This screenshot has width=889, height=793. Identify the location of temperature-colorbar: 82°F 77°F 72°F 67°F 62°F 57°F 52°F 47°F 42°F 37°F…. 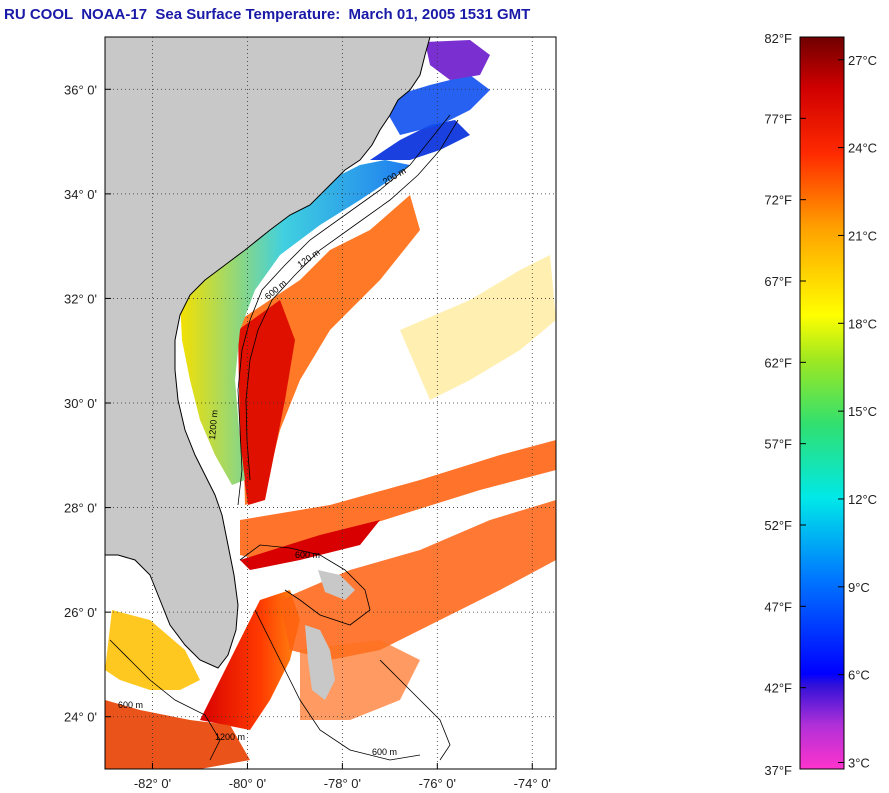
(820, 404).